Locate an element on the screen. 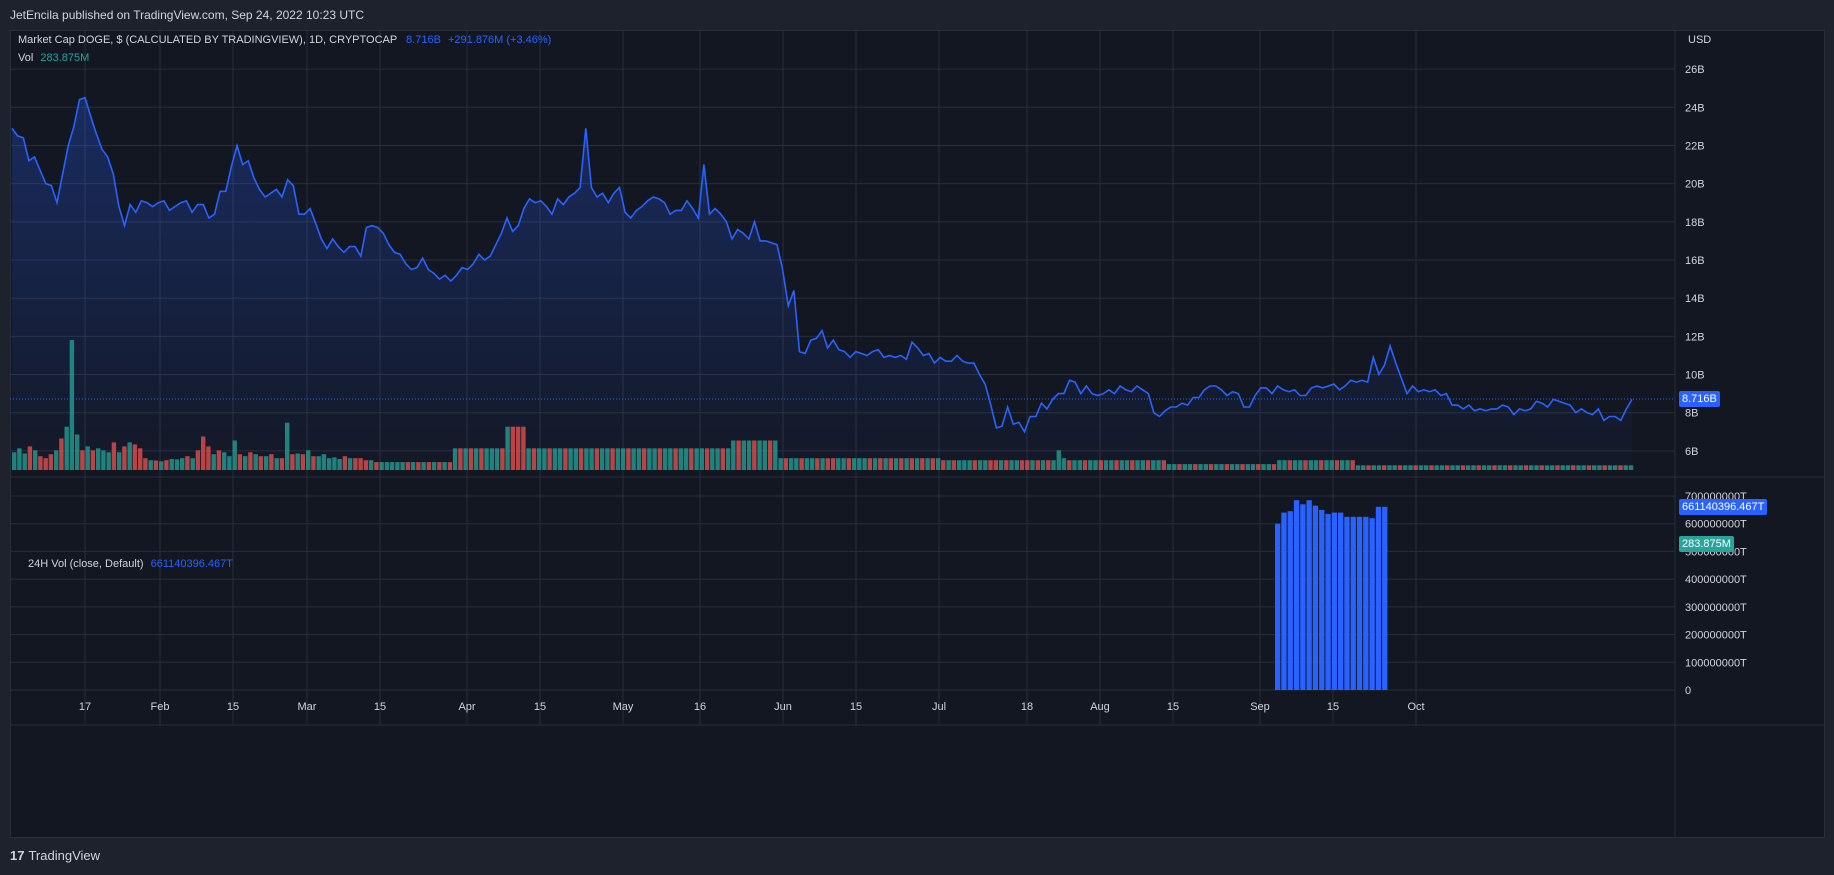  vol-value: 283.875M is located at coordinates (65, 58).